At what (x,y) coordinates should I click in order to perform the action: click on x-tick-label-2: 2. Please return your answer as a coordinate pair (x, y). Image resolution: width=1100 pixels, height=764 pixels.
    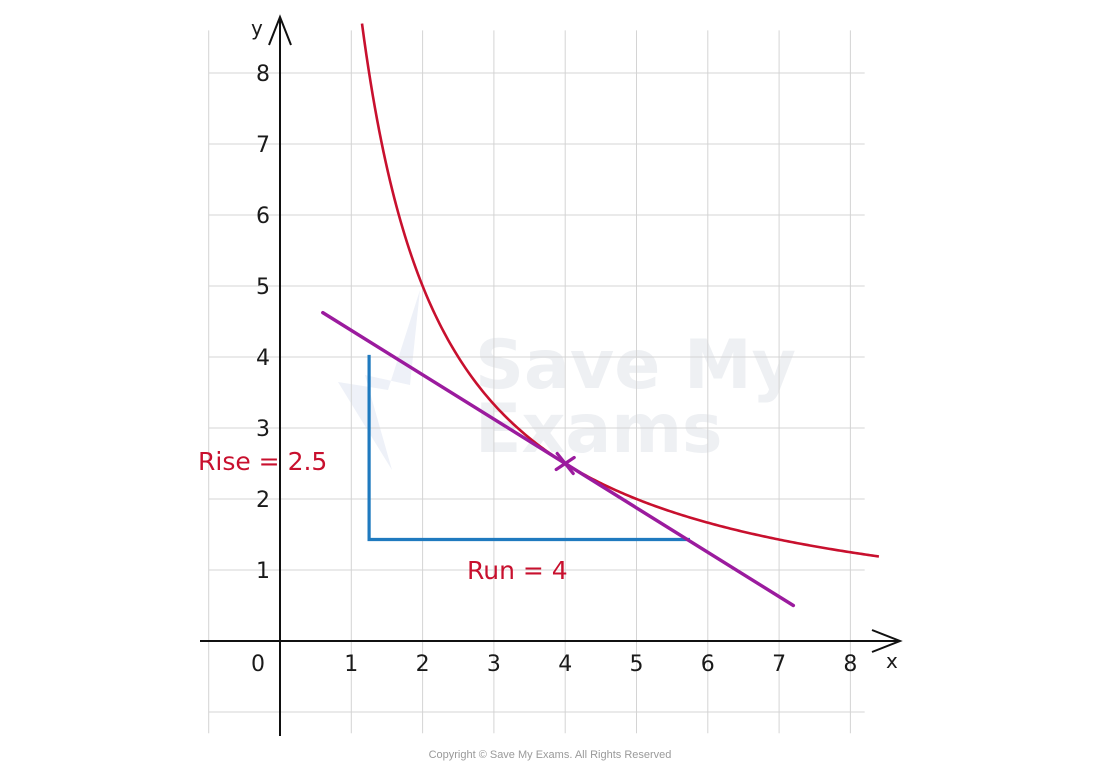
    Looking at the image, I should click on (423, 664).